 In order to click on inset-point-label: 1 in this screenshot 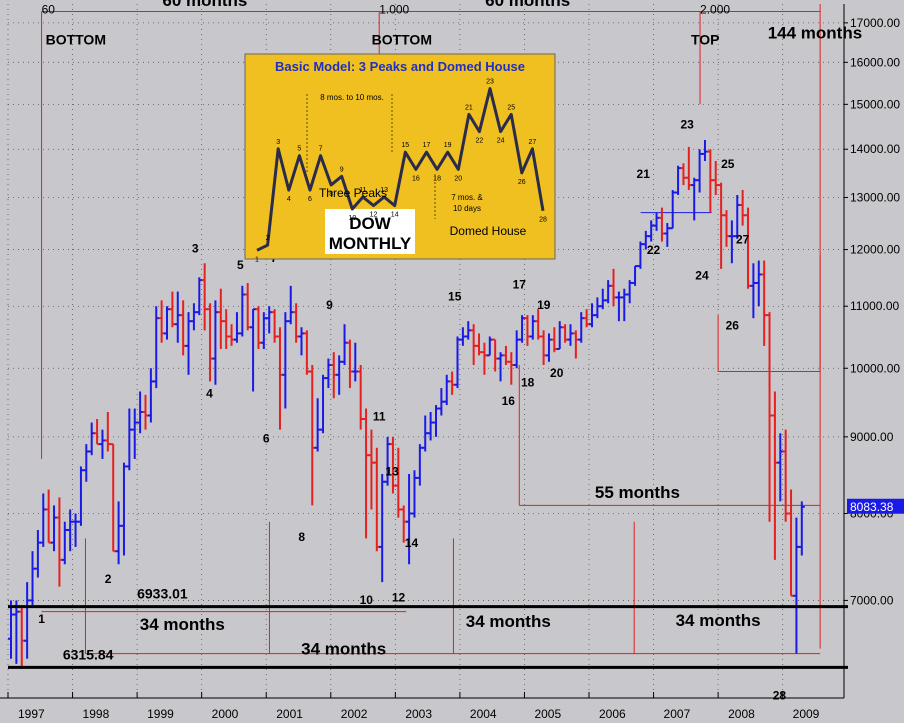, I will do `click(257, 259)`.